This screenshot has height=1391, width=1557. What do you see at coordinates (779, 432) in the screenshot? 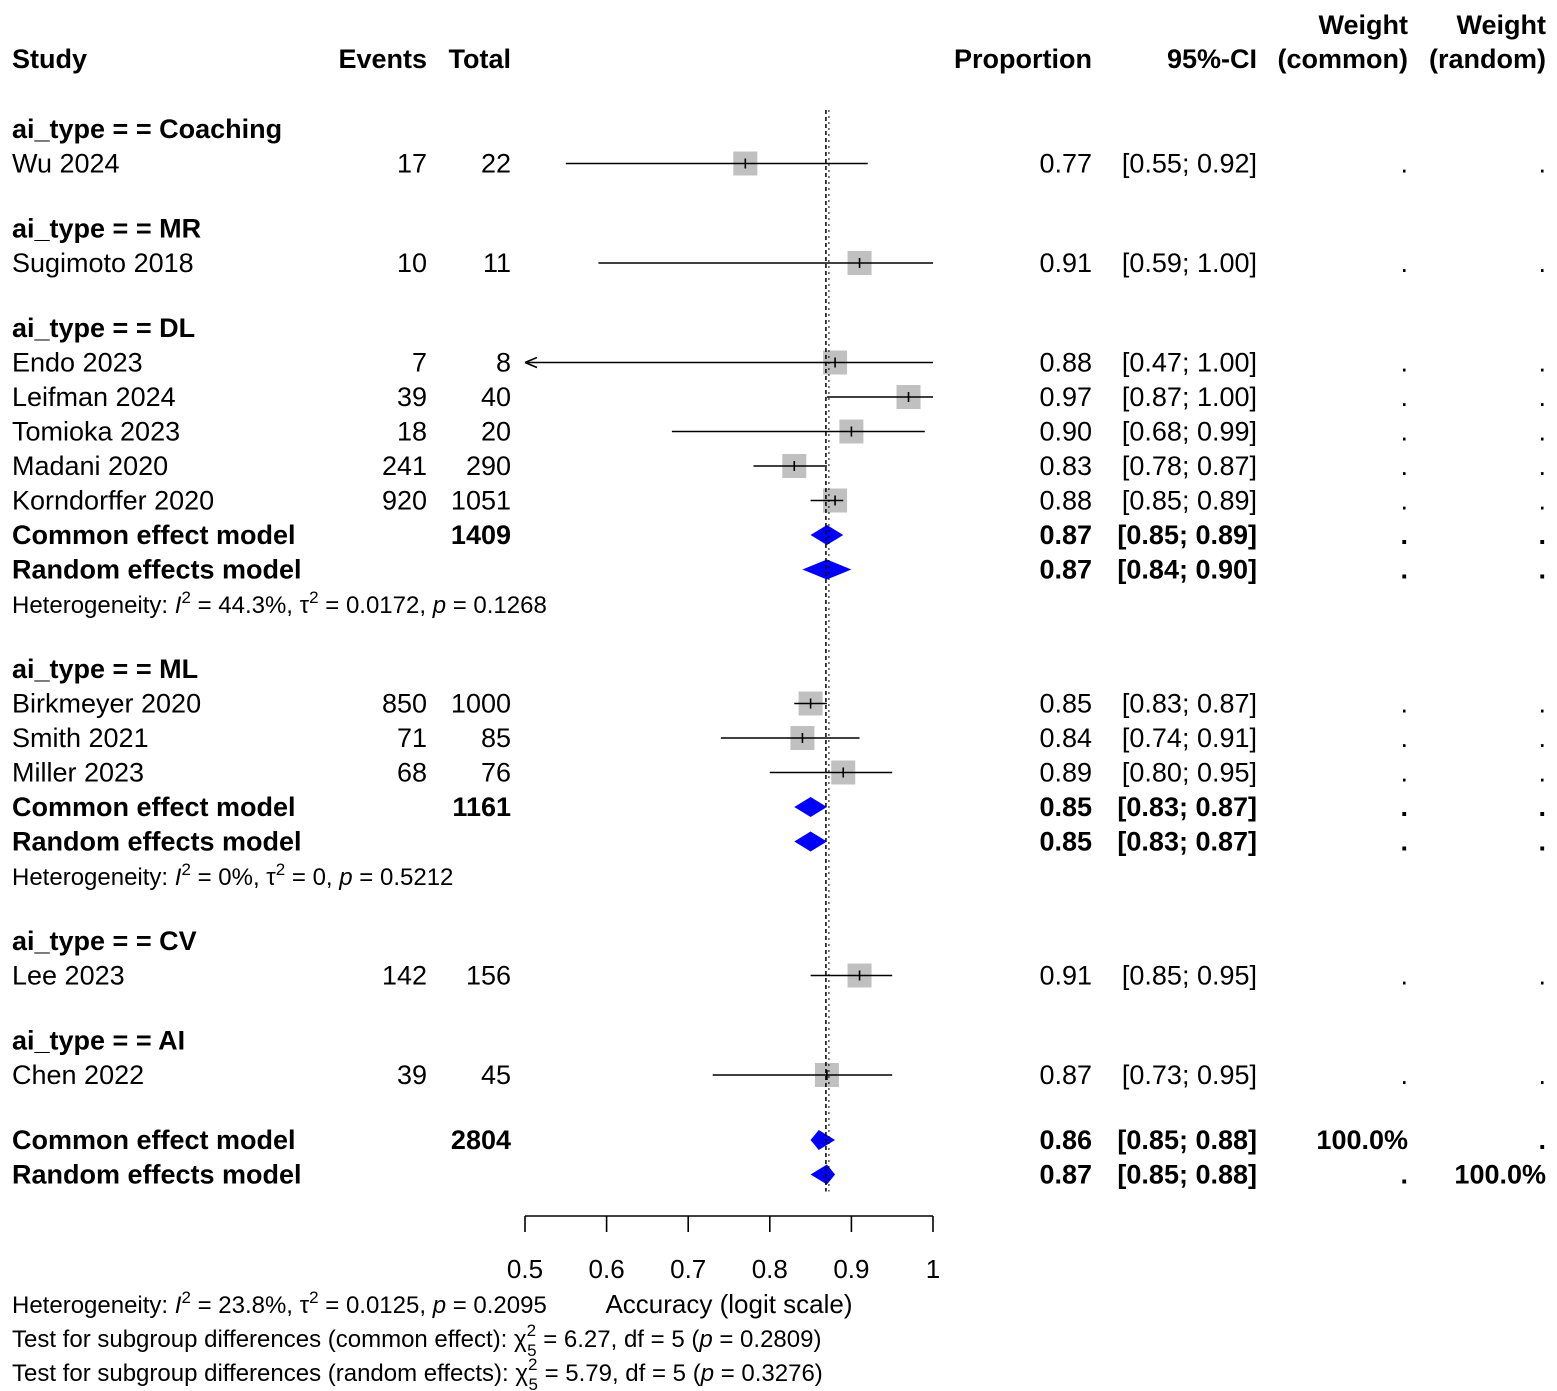
I see `row-study: Tomioka 2023 18 20 0.90 [0.68; 0.99]..` at bounding box center [779, 432].